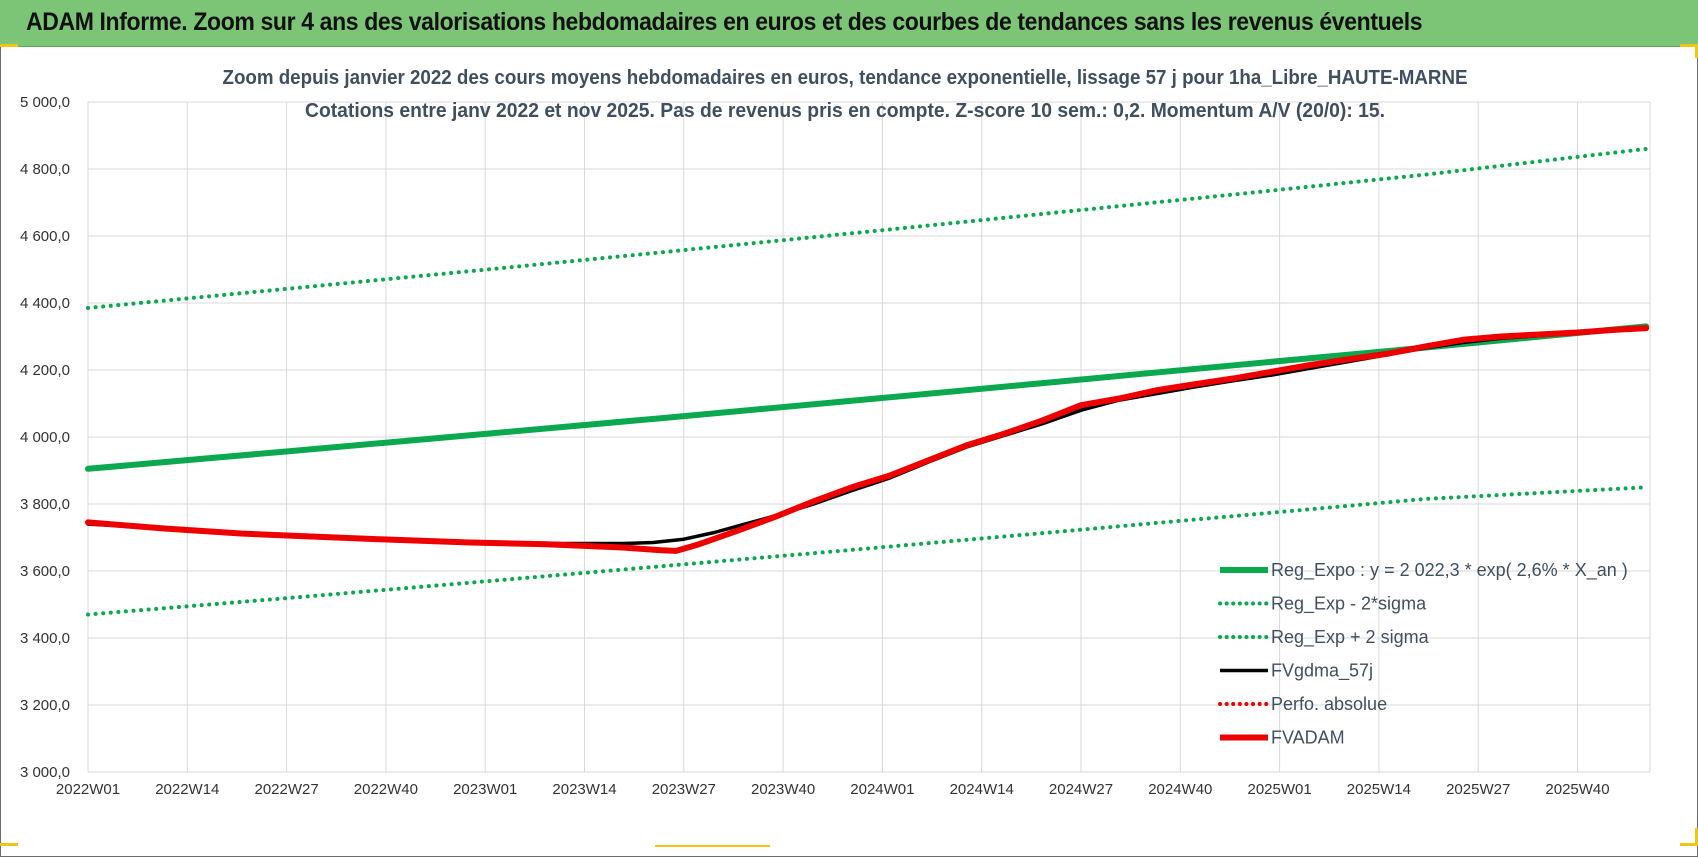 This screenshot has width=1698, height=857. What do you see at coordinates (1379, 789) in the screenshot?
I see `x-tick-label: 2025W14` at bounding box center [1379, 789].